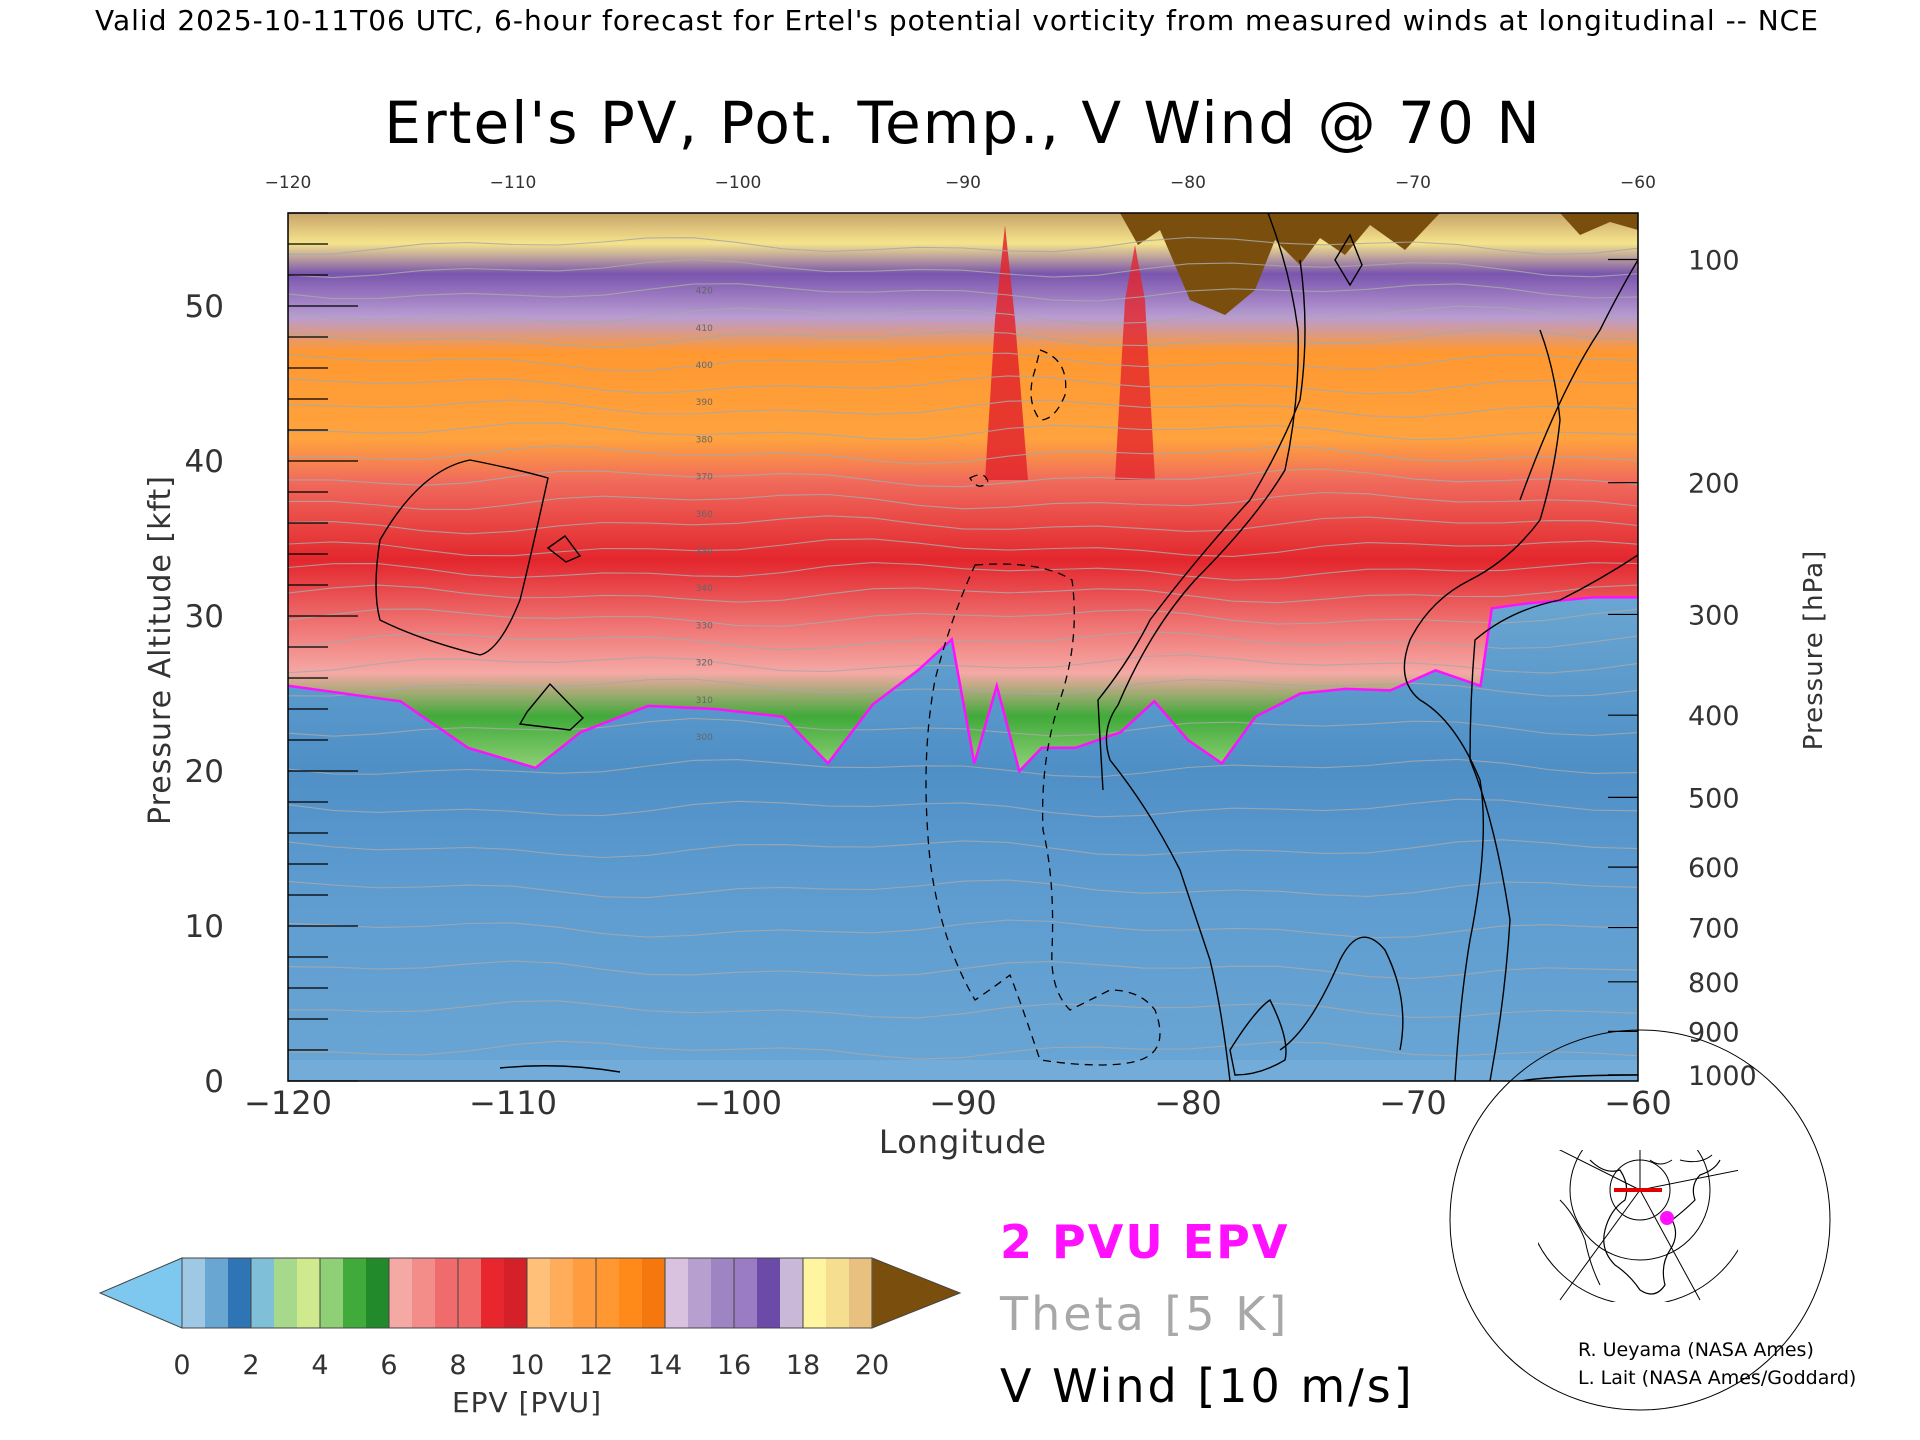 The height and width of the screenshot is (1440, 1920). I want to click on theta-label: 330, so click(704, 626).